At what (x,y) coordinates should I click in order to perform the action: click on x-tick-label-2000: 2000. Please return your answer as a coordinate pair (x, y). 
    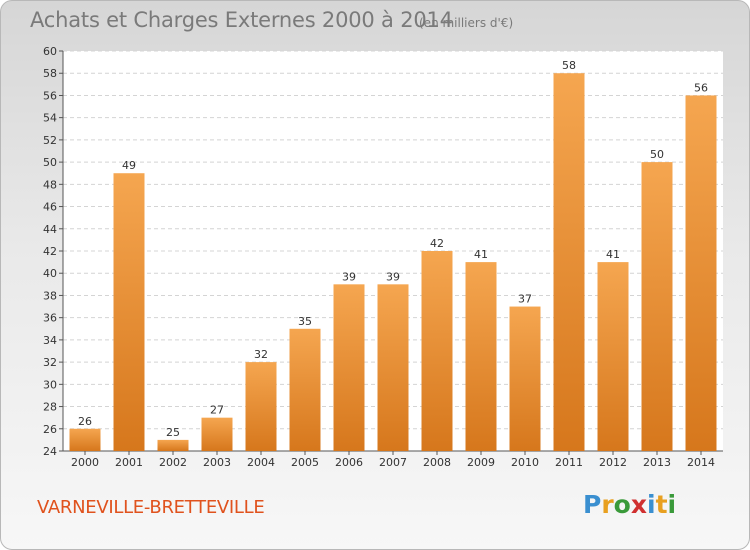
    Looking at the image, I should click on (85, 462).